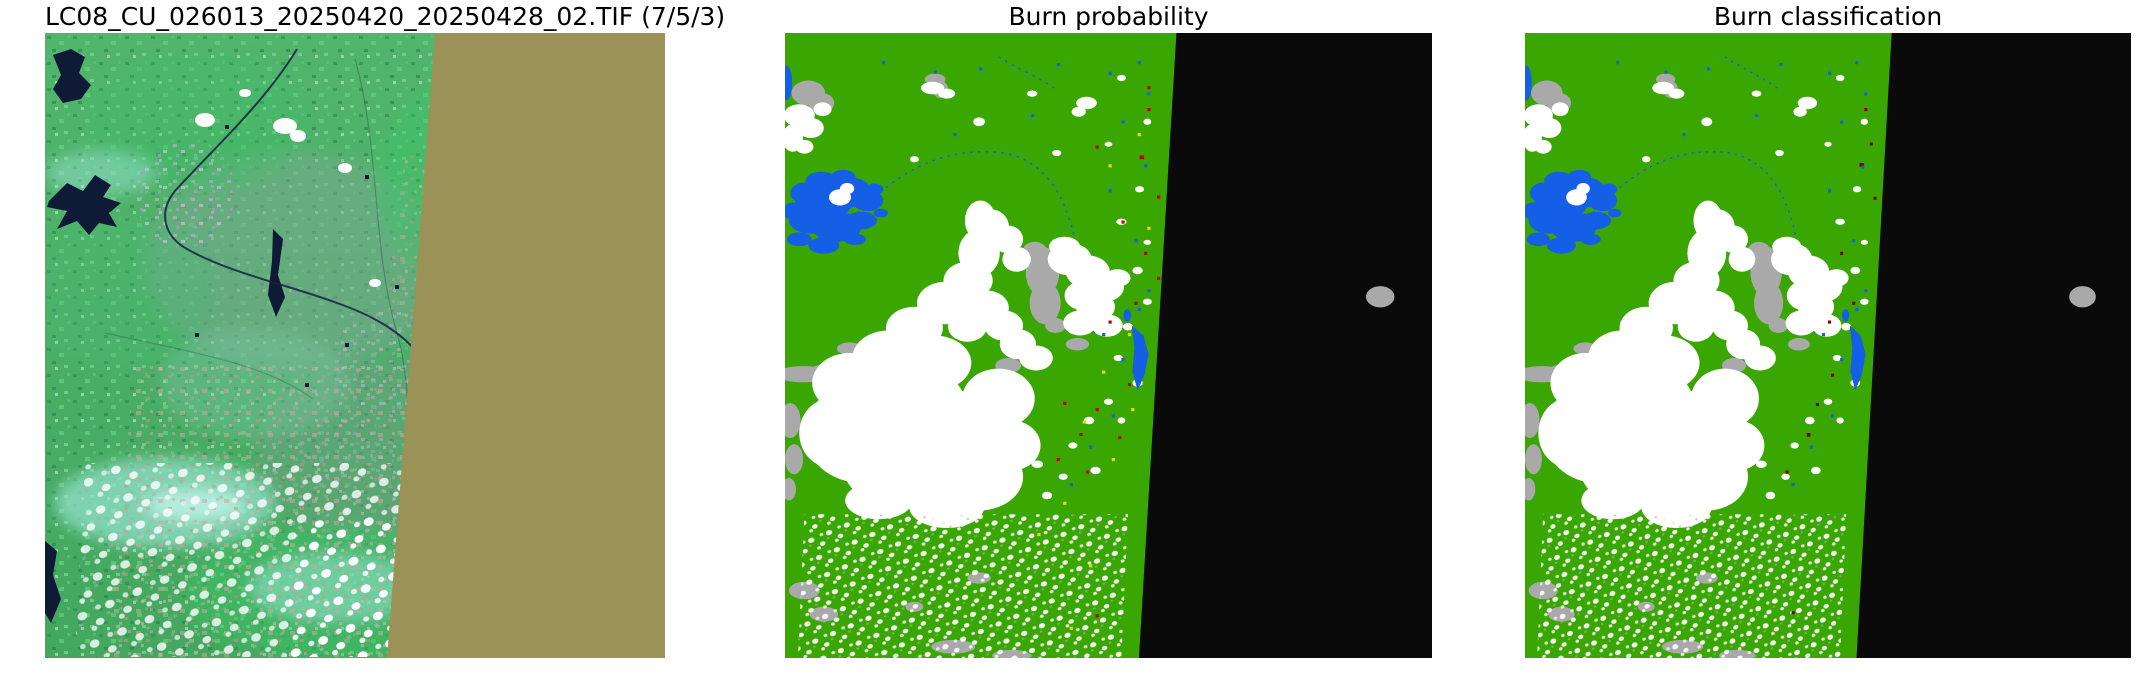 Image resolution: width=2155 pixels, height=676 pixels. I want to click on burn-classification-specks, so click(1831, 361).